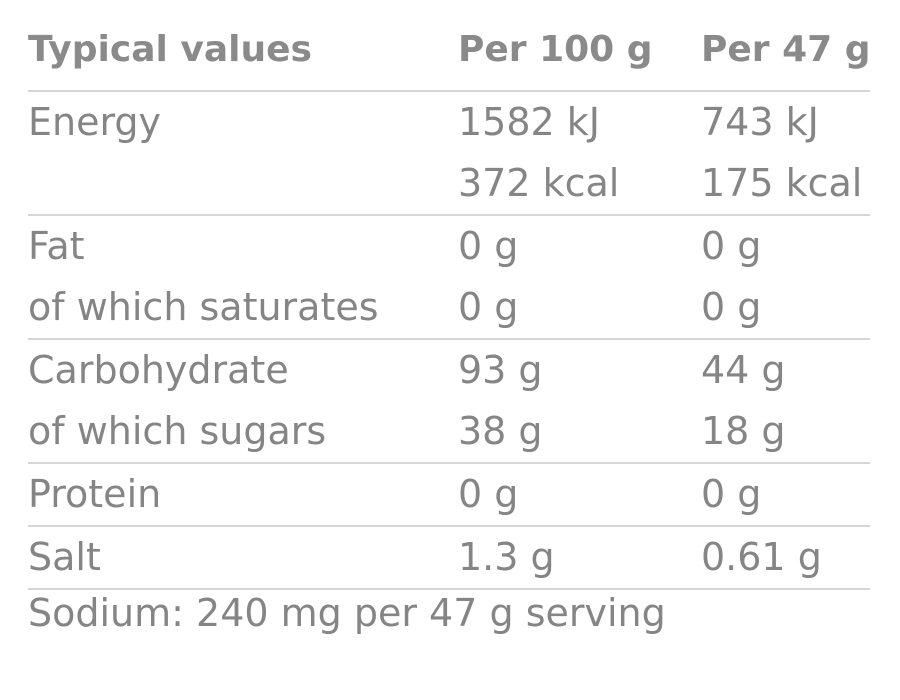  What do you see at coordinates (761, 557) in the screenshot?
I see `row-per-serving: 0.61 g` at bounding box center [761, 557].